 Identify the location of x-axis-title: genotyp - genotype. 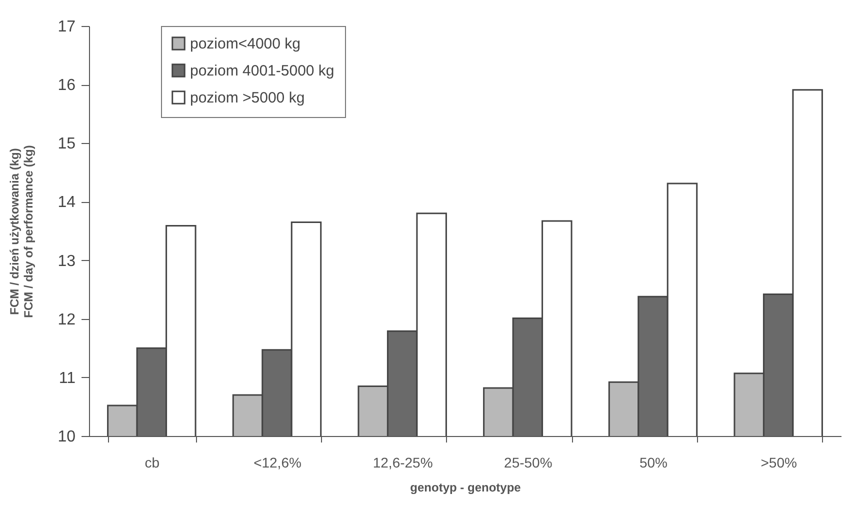
(466, 487).